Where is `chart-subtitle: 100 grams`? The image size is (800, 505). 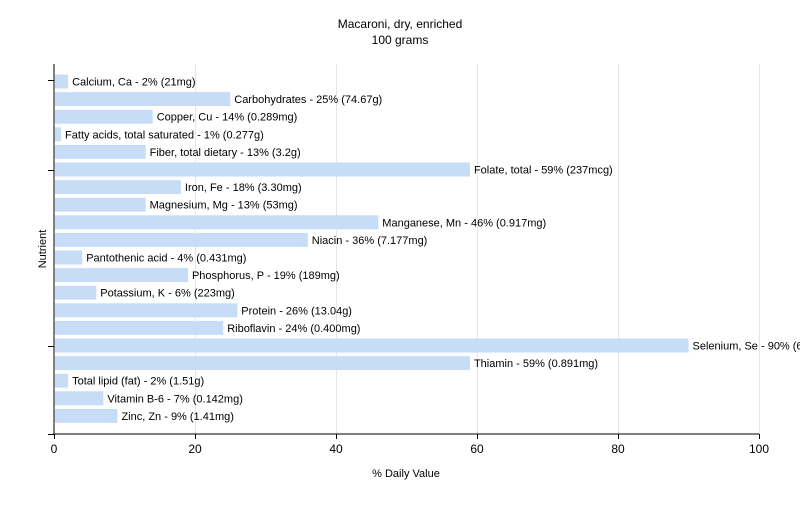
chart-subtitle: 100 grams is located at coordinates (400, 40).